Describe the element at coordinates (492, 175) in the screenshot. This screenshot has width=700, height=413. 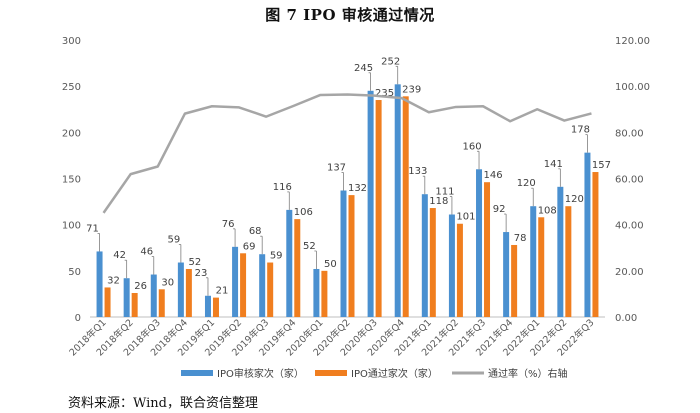
I see `data-label-approved: 146` at that location.